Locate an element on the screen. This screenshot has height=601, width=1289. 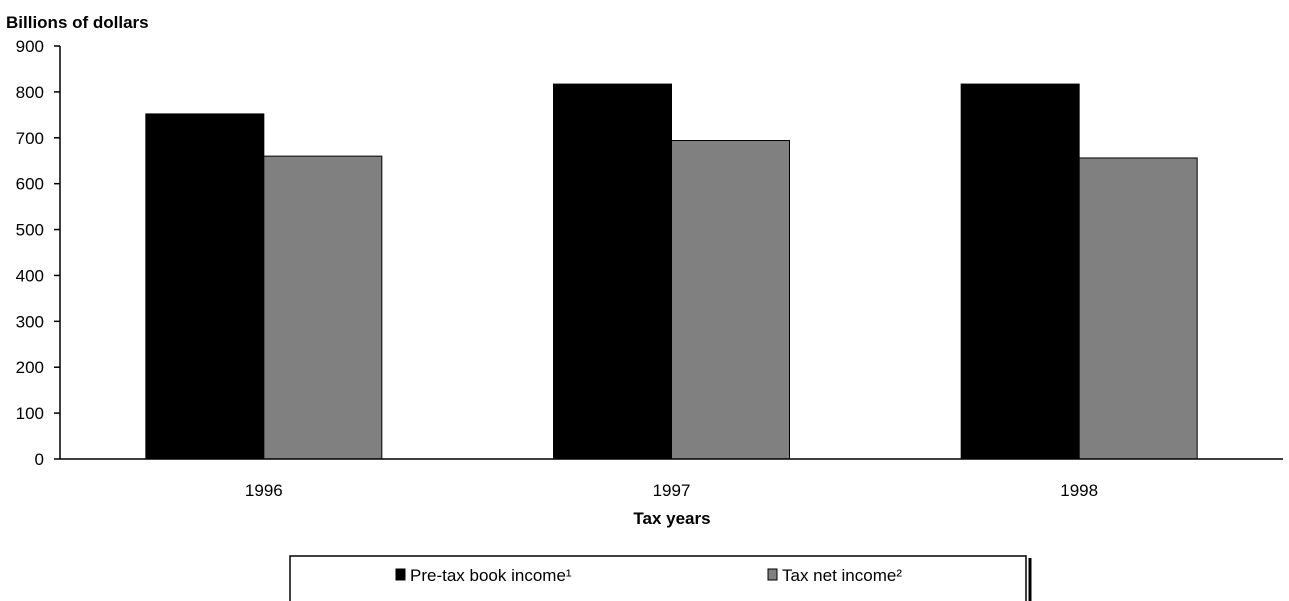
legend: Pre-tax book income¹ Tax net income² is located at coordinates (660, 578).